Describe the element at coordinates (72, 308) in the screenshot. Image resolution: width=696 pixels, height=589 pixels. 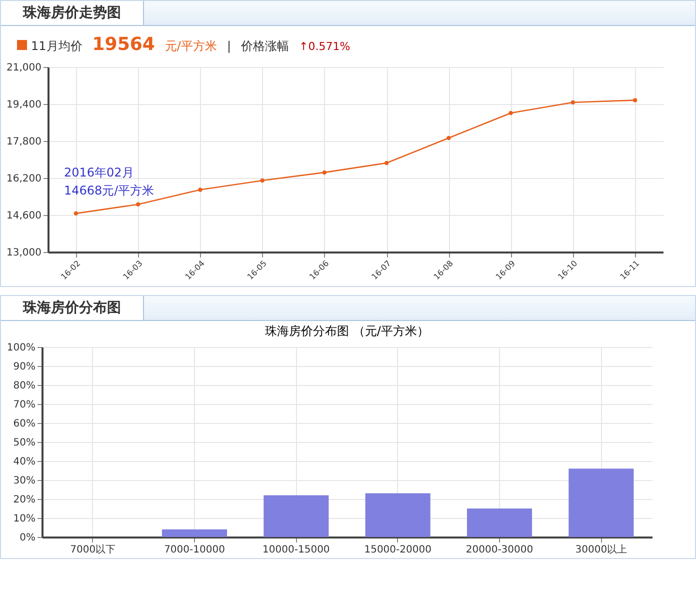
I see `chart-title: 珠海房价分布图` at that location.